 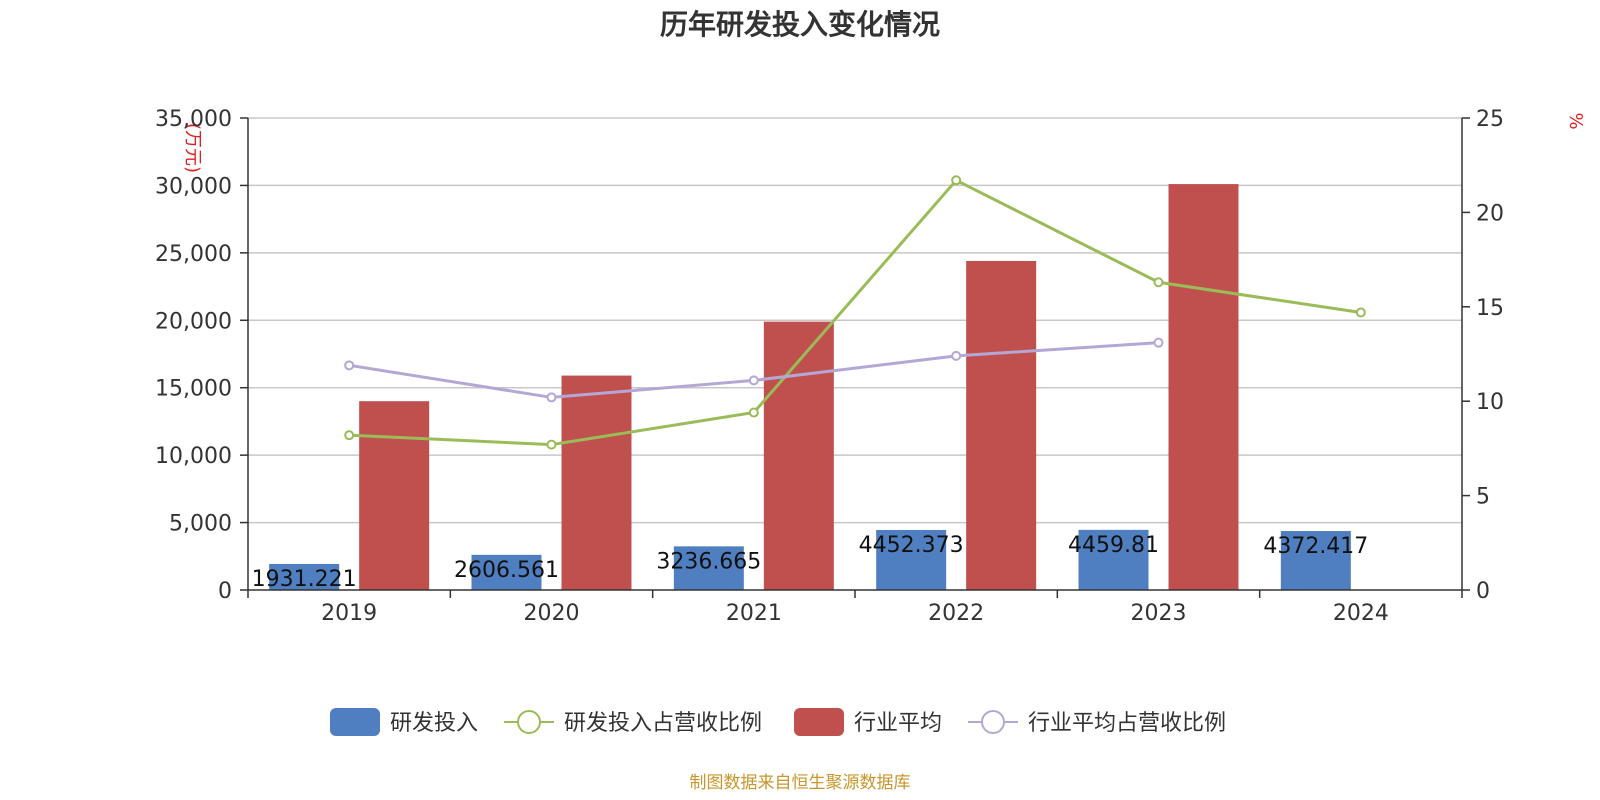 What do you see at coordinates (552, 613) in the screenshot?
I see `x-axis-tick-label: 2020` at bounding box center [552, 613].